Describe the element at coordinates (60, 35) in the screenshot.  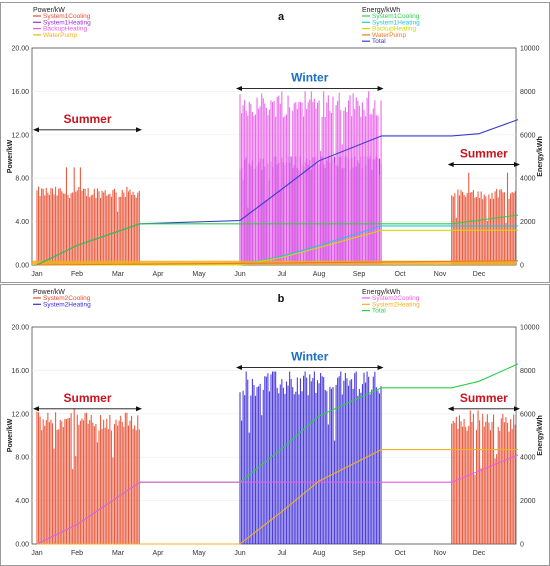
I see `legend-label: WaterPump` at that location.